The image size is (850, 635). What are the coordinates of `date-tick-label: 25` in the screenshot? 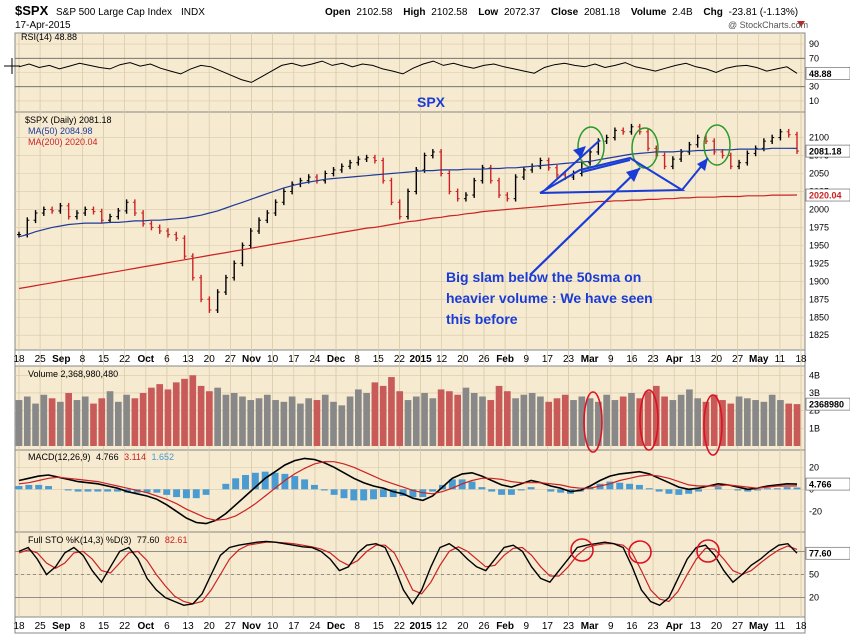 It's located at (41, 359).